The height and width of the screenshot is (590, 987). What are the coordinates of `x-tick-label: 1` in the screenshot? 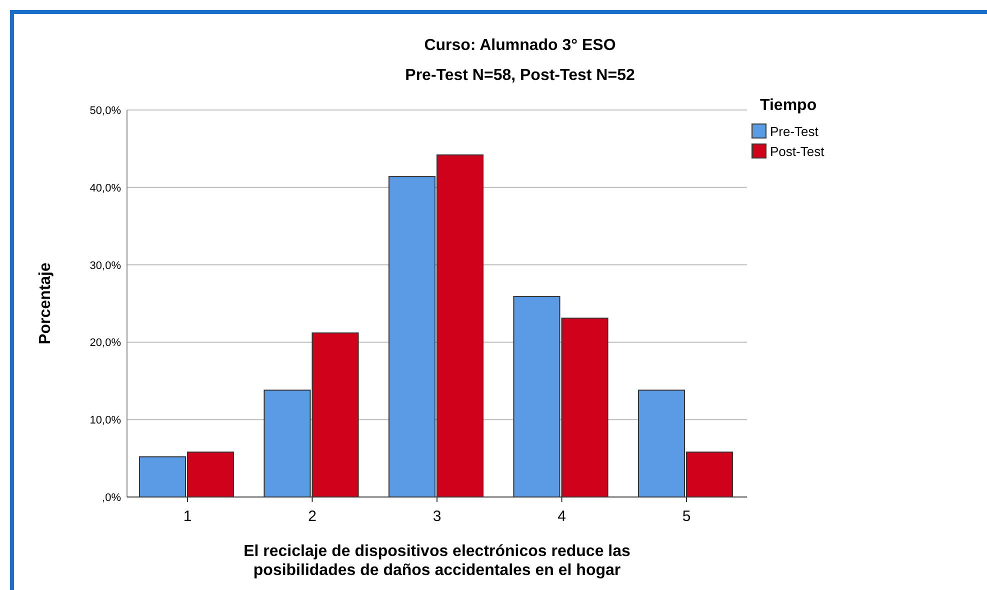 It's located at (187, 516).